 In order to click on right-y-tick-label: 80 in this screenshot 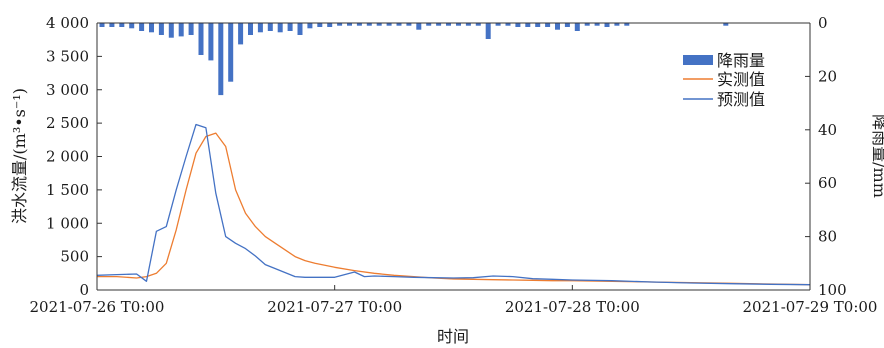, I will do `click(827, 237)`.